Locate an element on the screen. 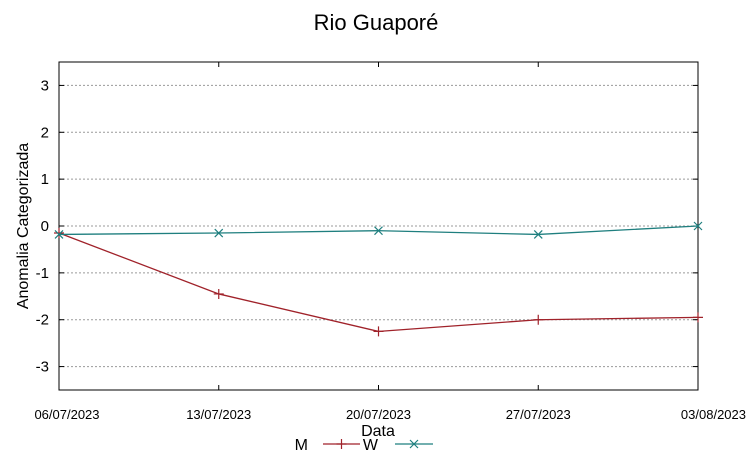 The image size is (752, 459). x-tick-label: 03/08/2023 is located at coordinates (713, 414).